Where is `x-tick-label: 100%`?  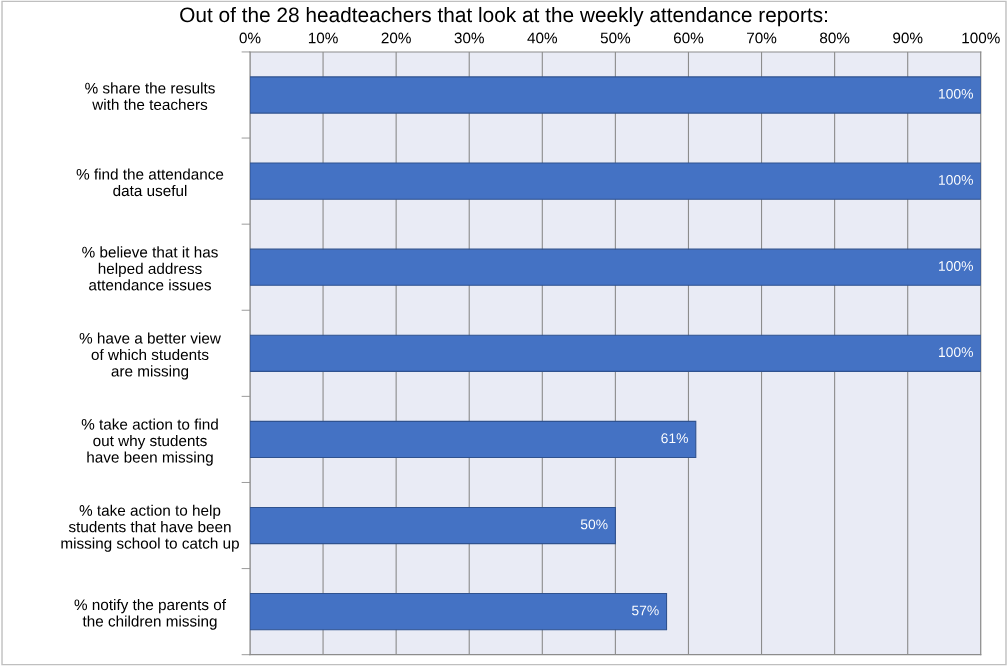 x-tick-label: 100% is located at coordinates (981, 38).